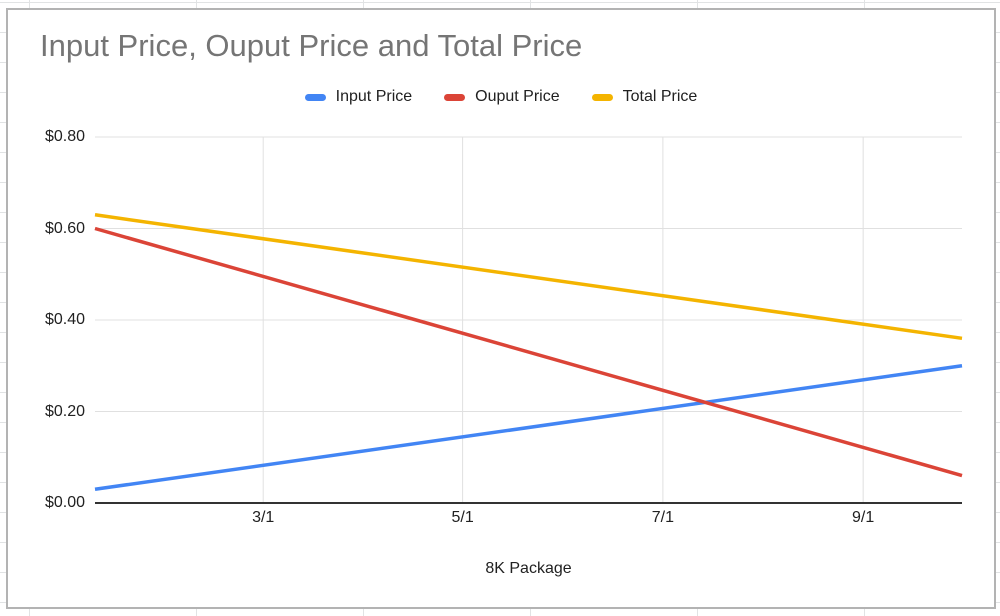 This screenshot has width=1000, height=616. What do you see at coordinates (64, 502) in the screenshot?
I see `y-tick-label: $0.00` at bounding box center [64, 502].